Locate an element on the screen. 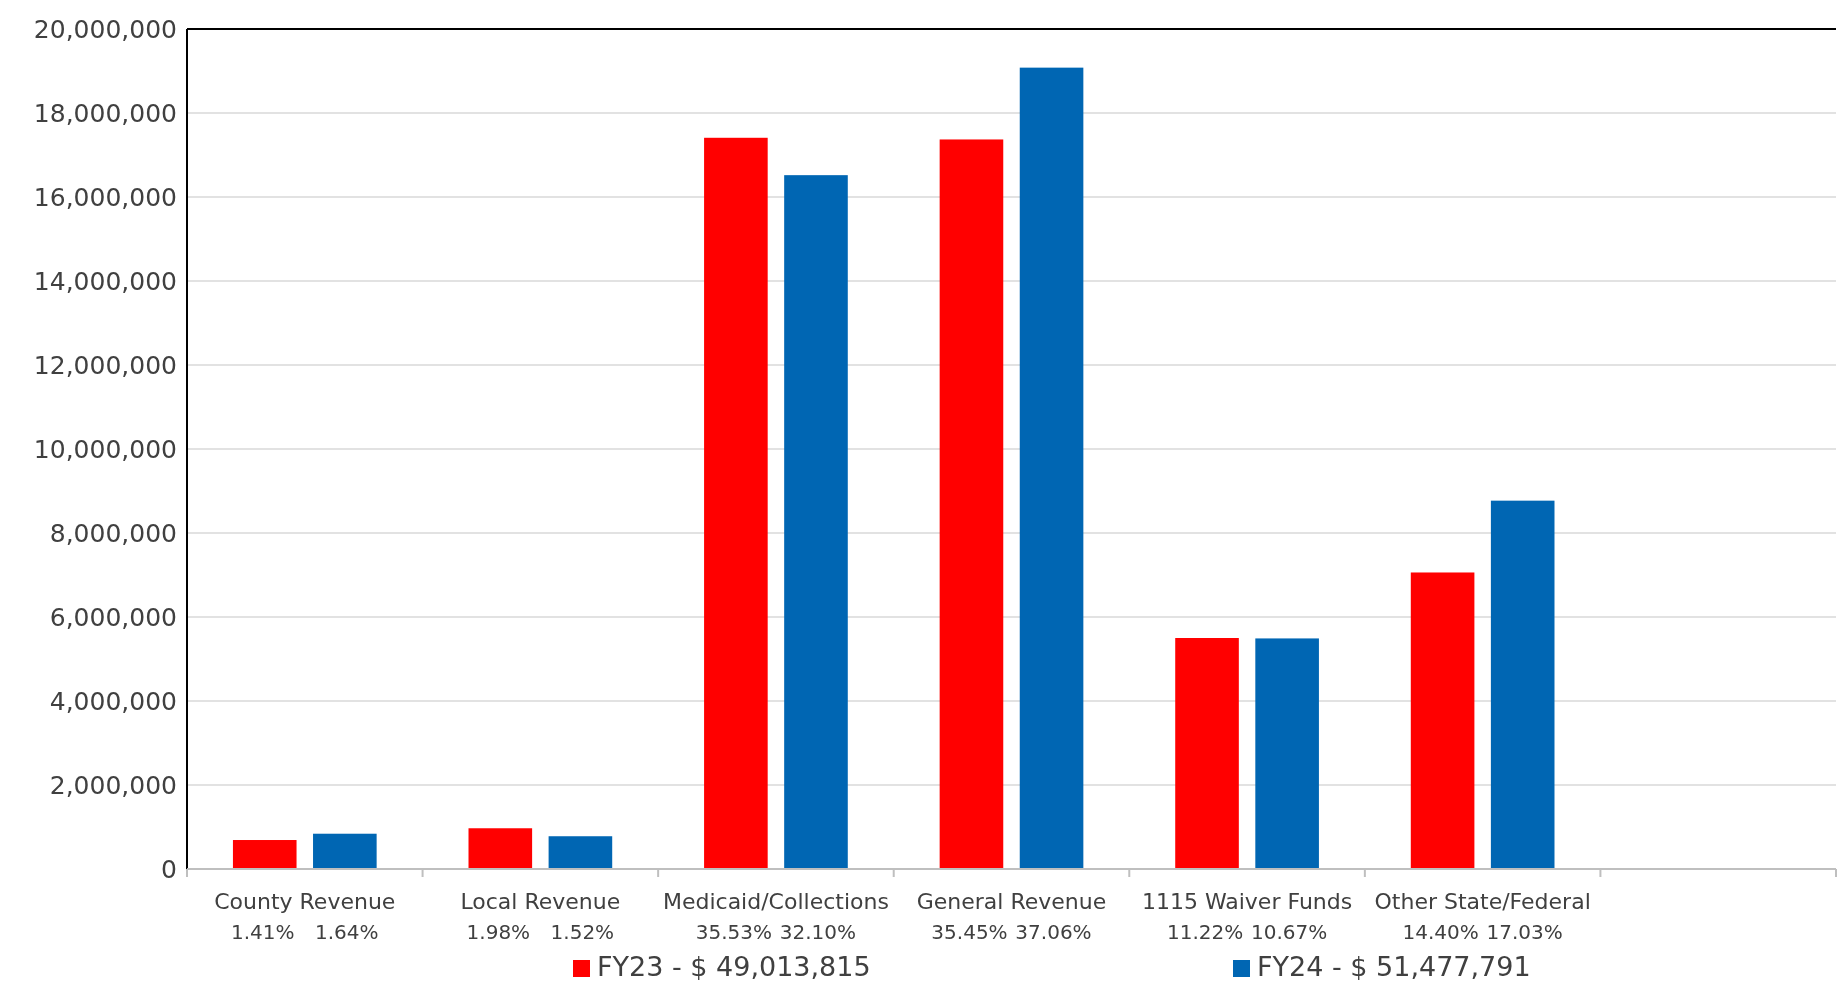 Image resolution: width=1848 pixels, height=1000 pixels. y-tick-label: 20,000,000 is located at coordinates (105, 29).